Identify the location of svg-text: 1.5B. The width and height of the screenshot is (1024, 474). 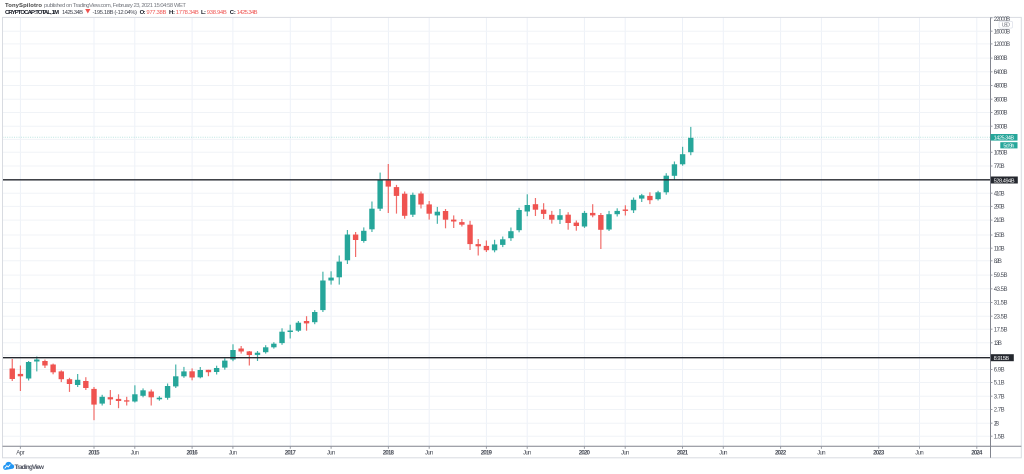
(999, 437).